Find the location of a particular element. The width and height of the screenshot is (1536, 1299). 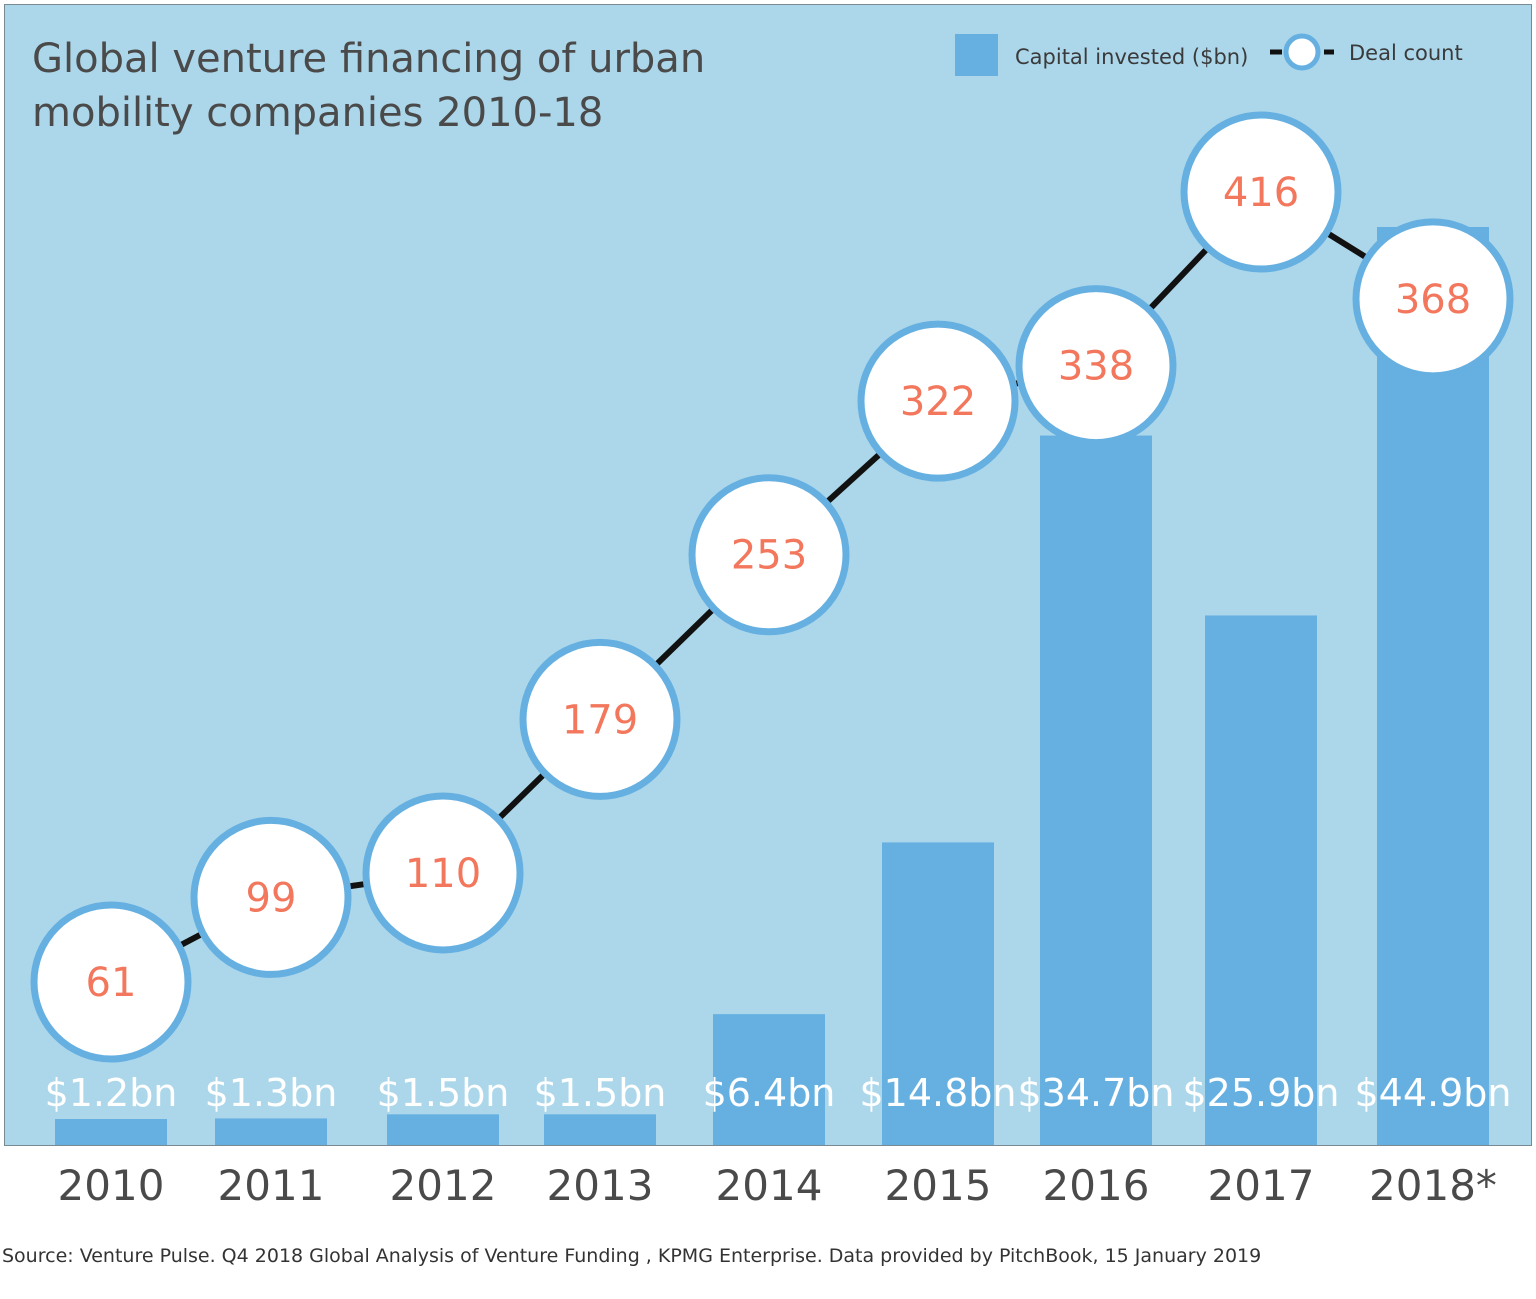

capital-value-label: $34.7bn is located at coordinates (1096, 1093).